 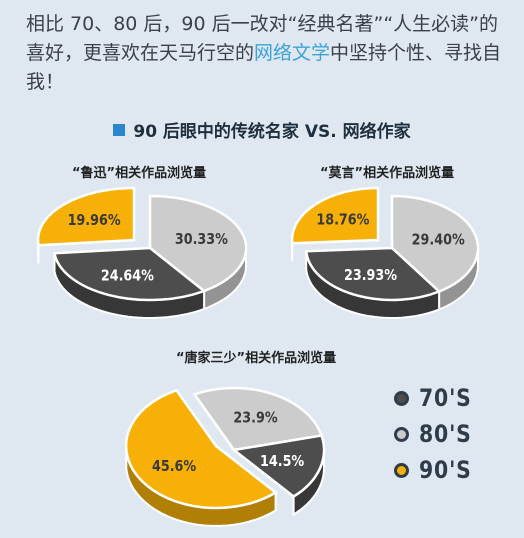 I want to click on pie-label-tangjiasanshao-0: 14.5%, so click(x=282, y=461).